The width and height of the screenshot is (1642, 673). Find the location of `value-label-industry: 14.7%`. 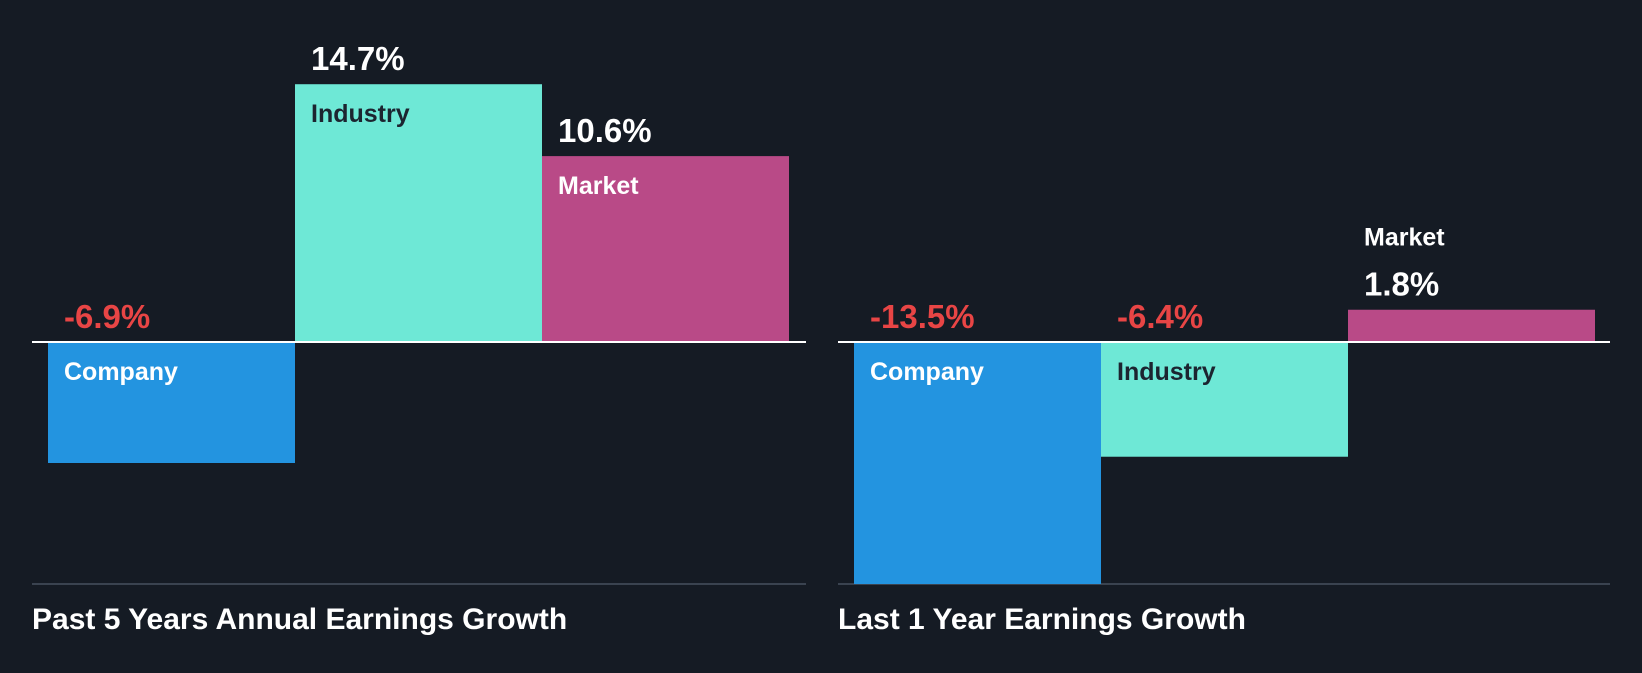

value-label-industry: 14.7% is located at coordinates (358, 58).